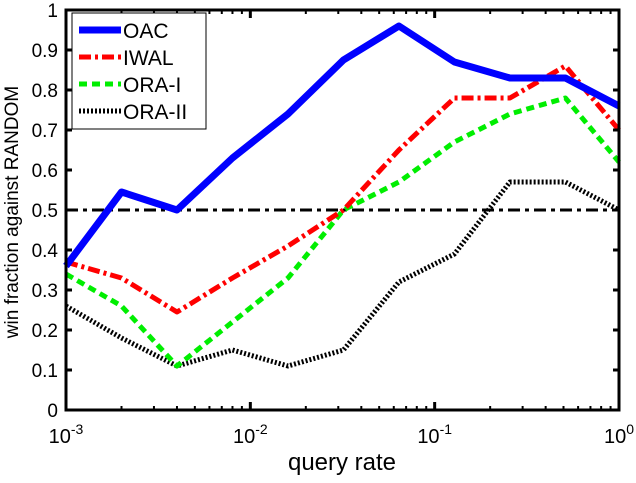 This screenshot has height=483, width=636. Describe the element at coordinates (45, 371) in the screenshot. I see `y-tick-label: 0.1` at that location.